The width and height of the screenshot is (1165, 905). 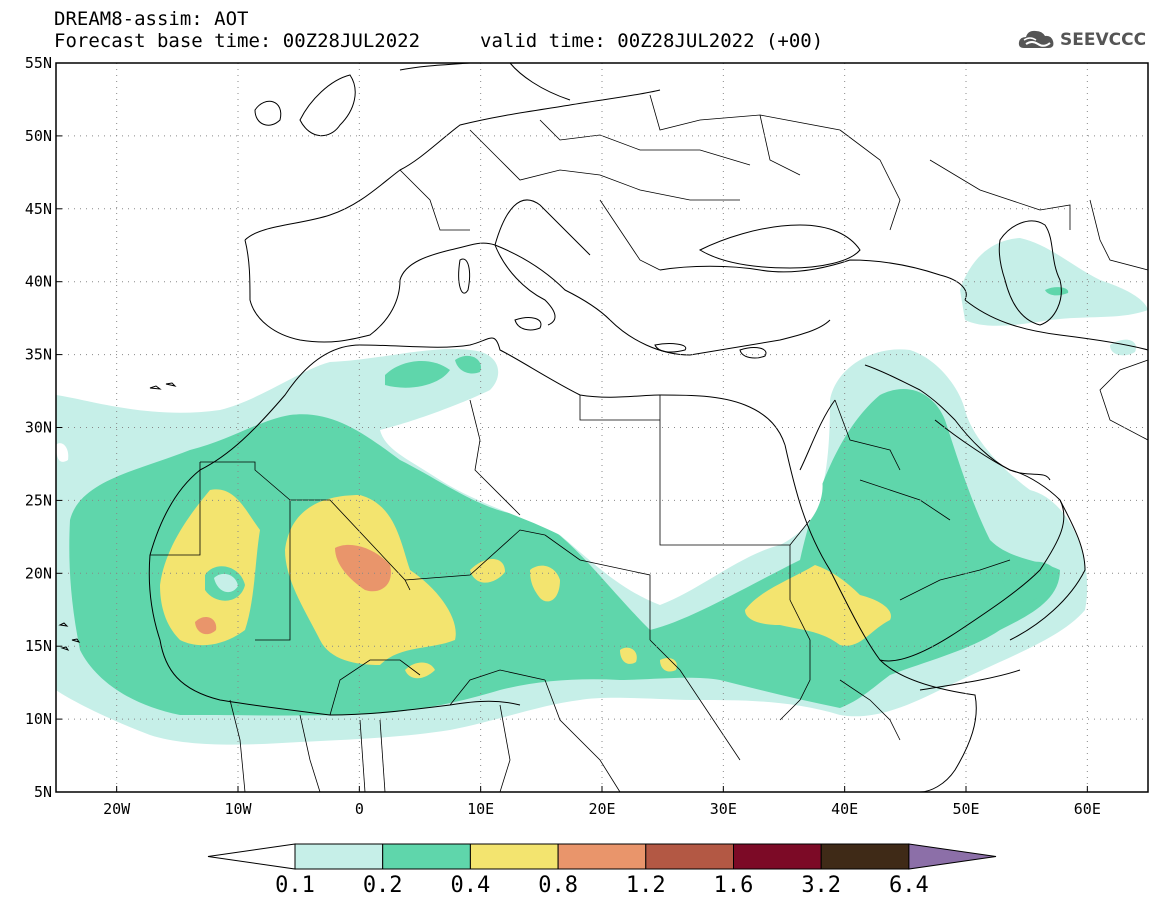 What do you see at coordinates (38, 646) in the screenshot?
I see `lat-label: 15N` at bounding box center [38, 646].